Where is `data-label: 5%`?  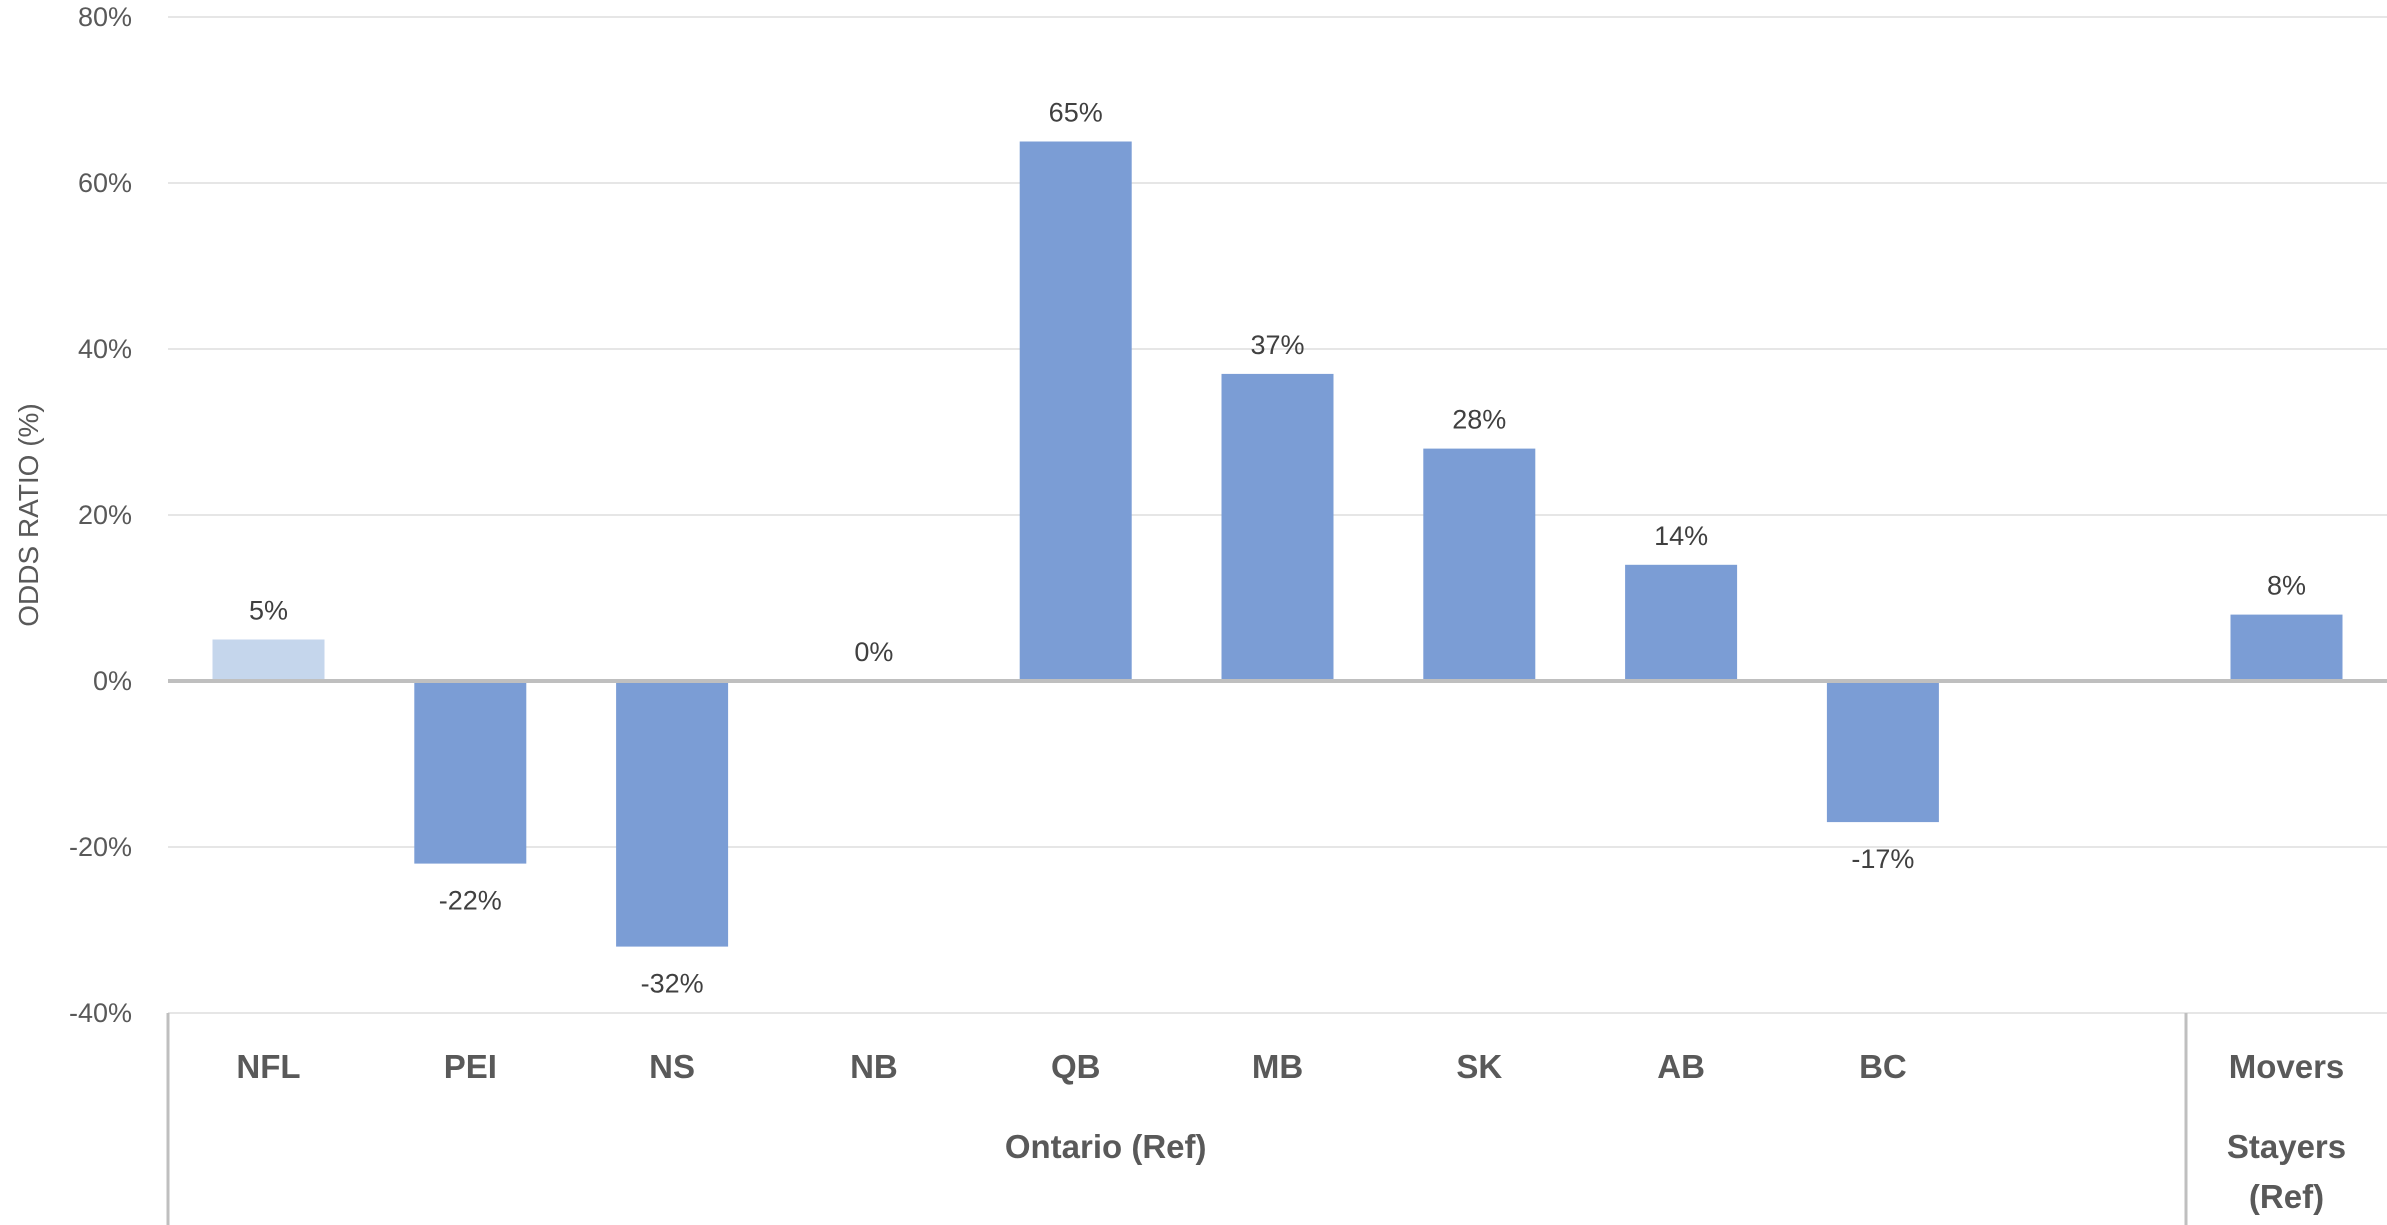
data-label: 5% is located at coordinates (268, 611).